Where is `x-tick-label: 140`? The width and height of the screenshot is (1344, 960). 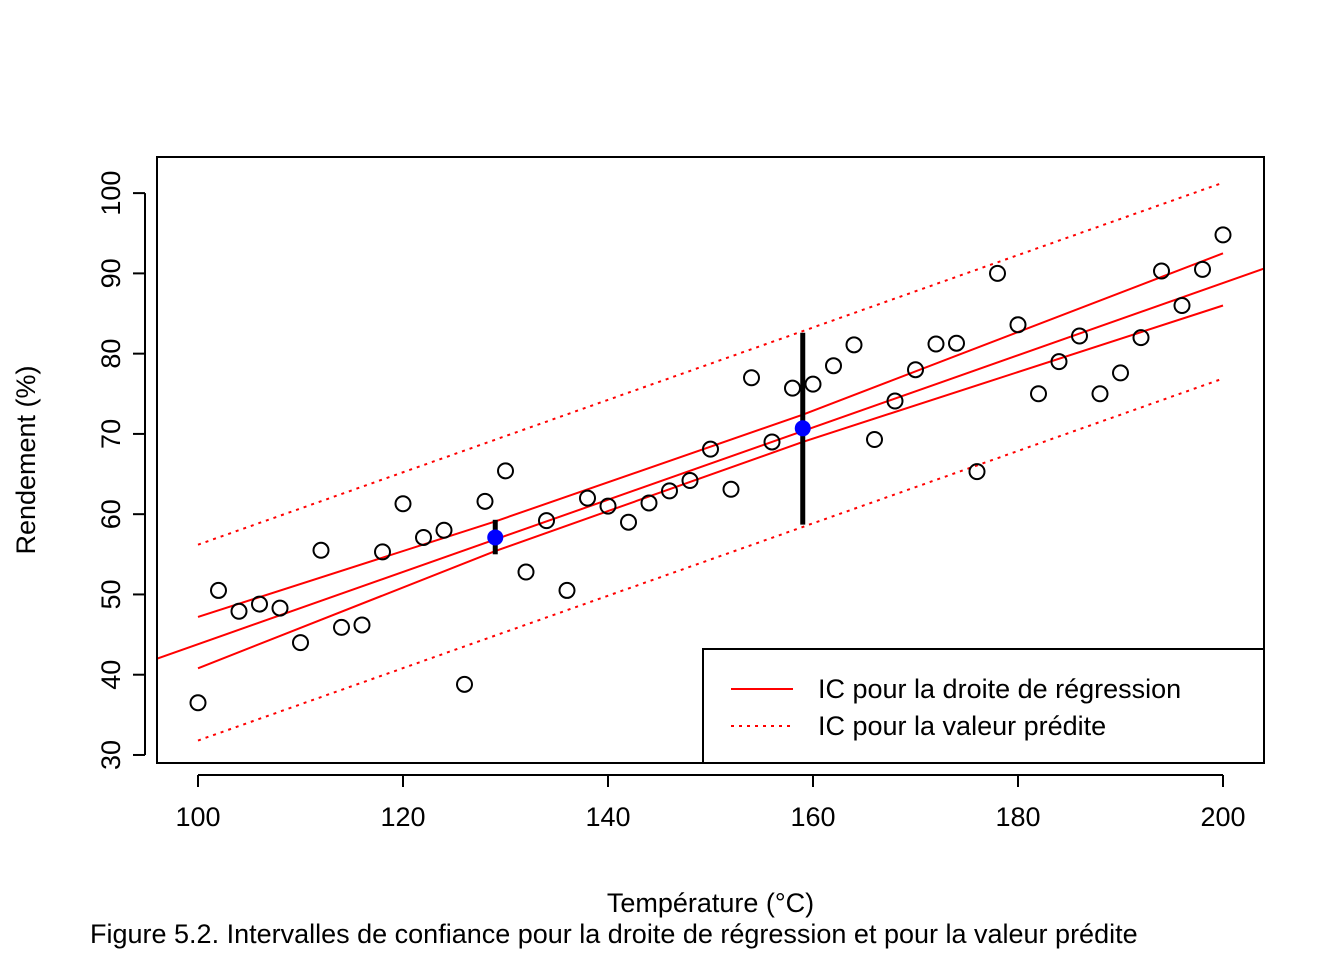
x-tick-label: 140 is located at coordinates (607, 817).